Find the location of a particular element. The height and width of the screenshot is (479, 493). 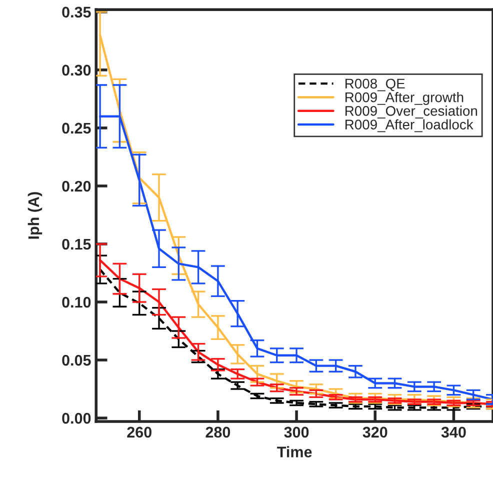

x-tick-label: 320 is located at coordinates (375, 432).